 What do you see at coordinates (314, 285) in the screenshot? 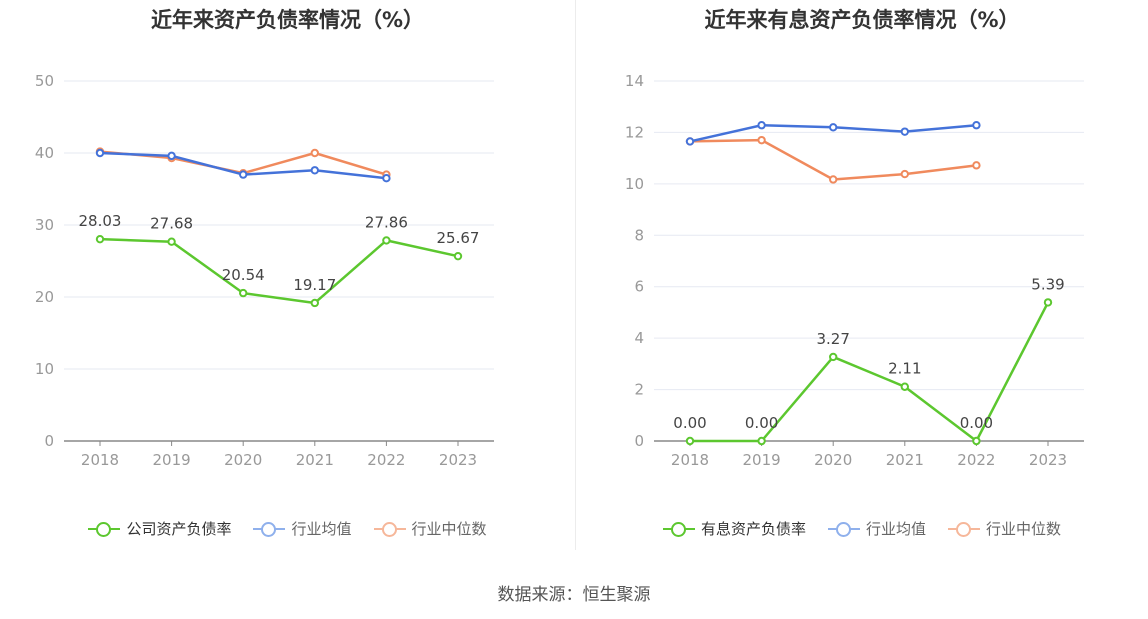
I see `data-label: 19.17` at bounding box center [314, 285].